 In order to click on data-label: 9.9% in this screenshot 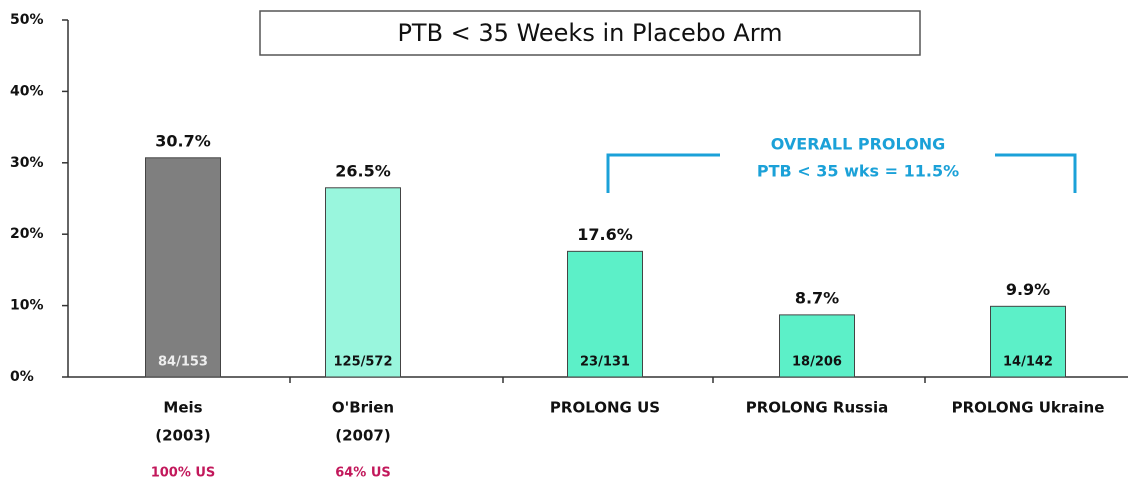, I will do `click(1028, 289)`.